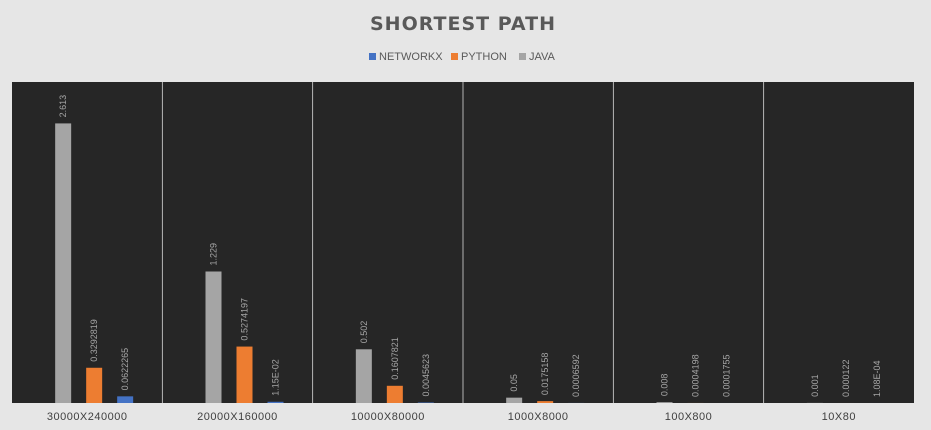  I want to click on legend-label-java: JAVA, so click(542, 57).